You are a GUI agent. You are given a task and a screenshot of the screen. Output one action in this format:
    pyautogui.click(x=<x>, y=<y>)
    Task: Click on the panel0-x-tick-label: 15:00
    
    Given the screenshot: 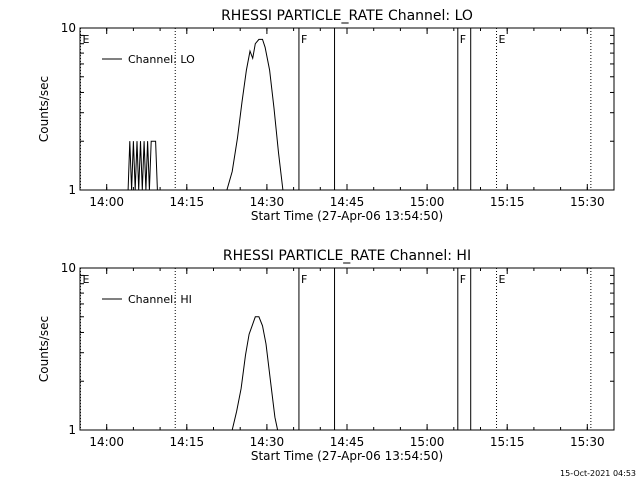 What is the action you would take?
    pyautogui.click(x=427, y=202)
    